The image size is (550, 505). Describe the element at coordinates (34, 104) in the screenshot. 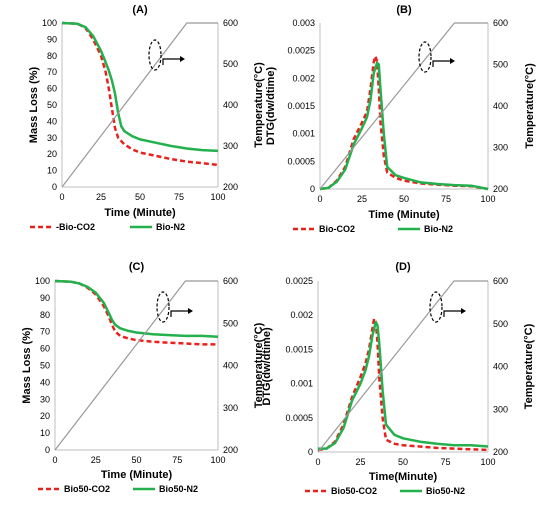

I see `y-axis-title: Mass Loss (%)` at that location.